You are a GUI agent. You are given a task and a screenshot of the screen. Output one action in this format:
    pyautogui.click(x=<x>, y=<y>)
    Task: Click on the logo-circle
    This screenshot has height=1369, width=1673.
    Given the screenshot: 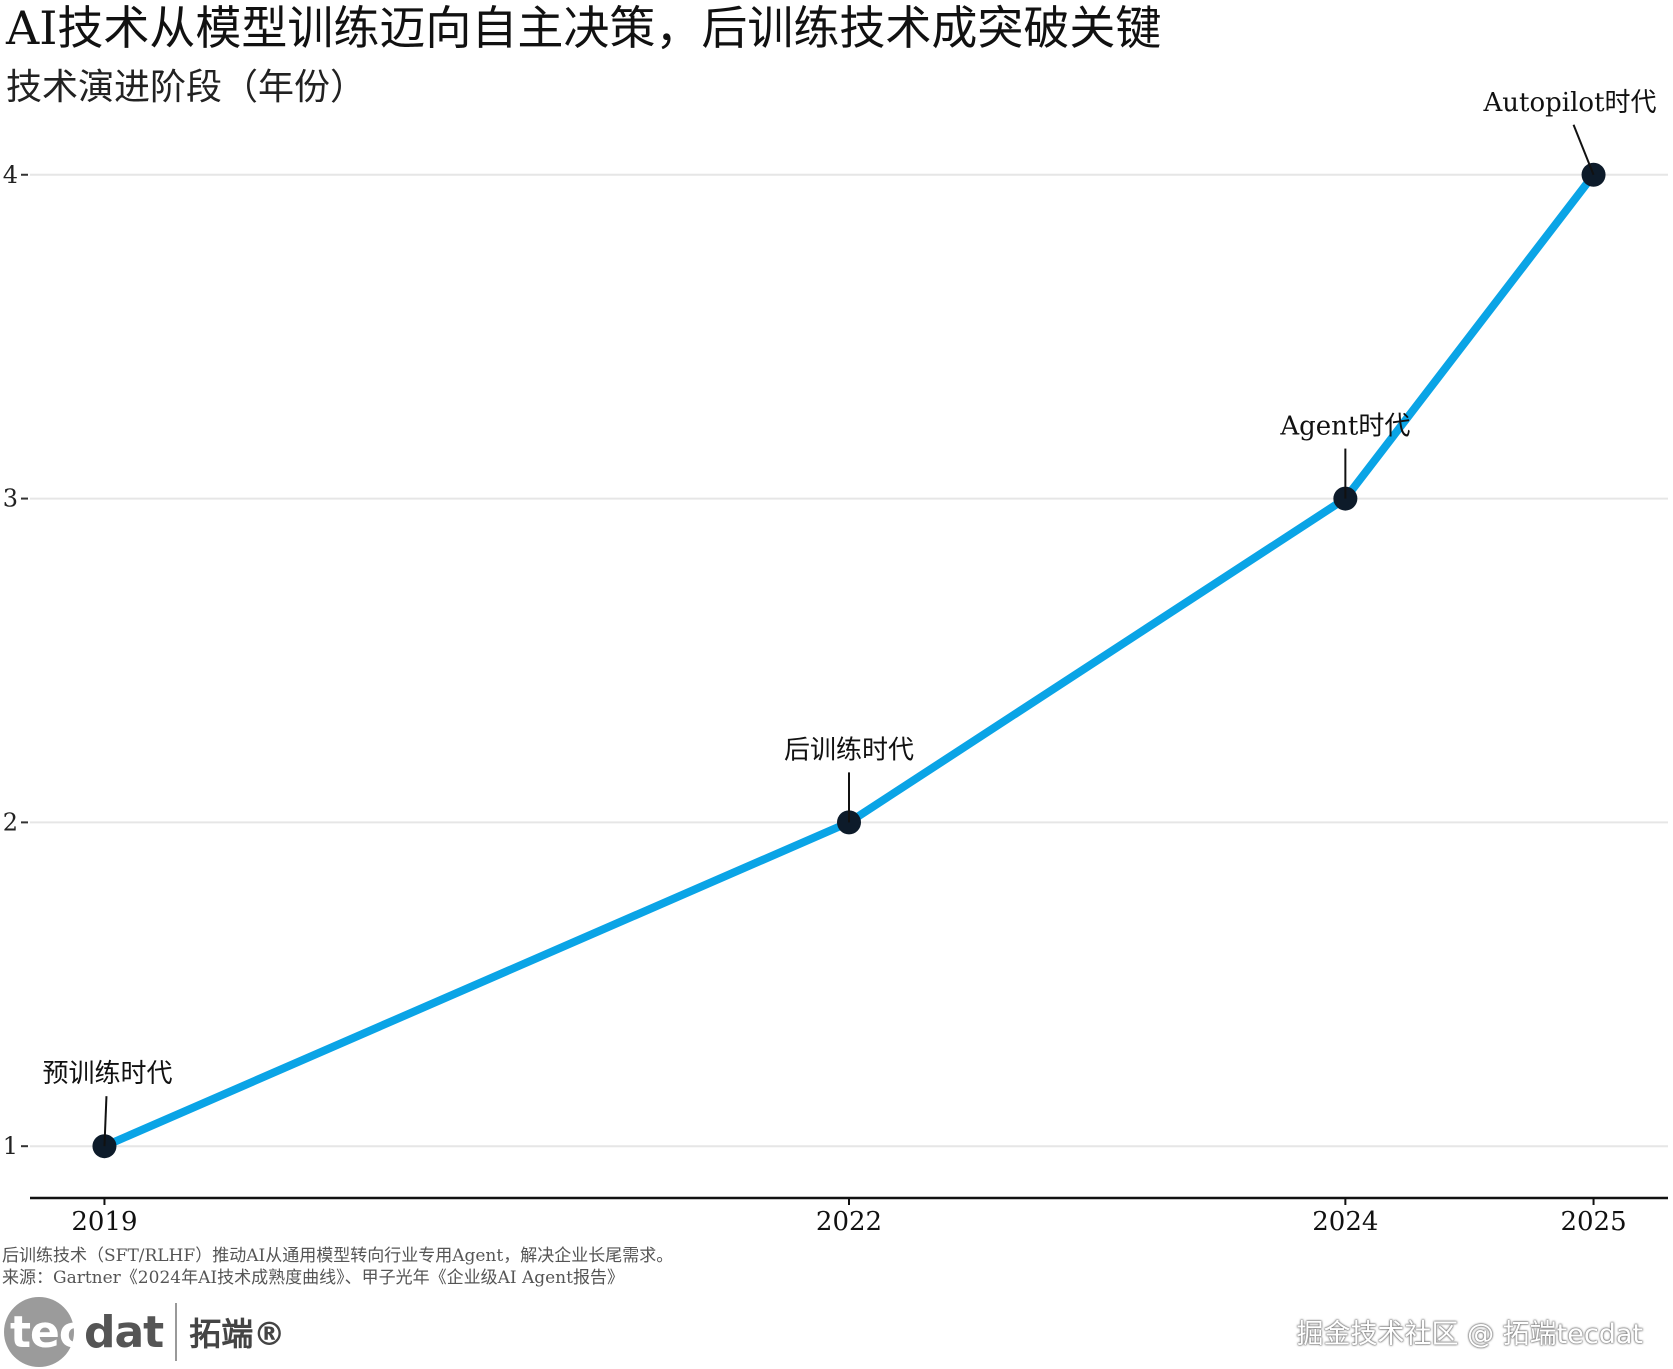 What is the action you would take?
    pyautogui.click(x=39, y=1332)
    